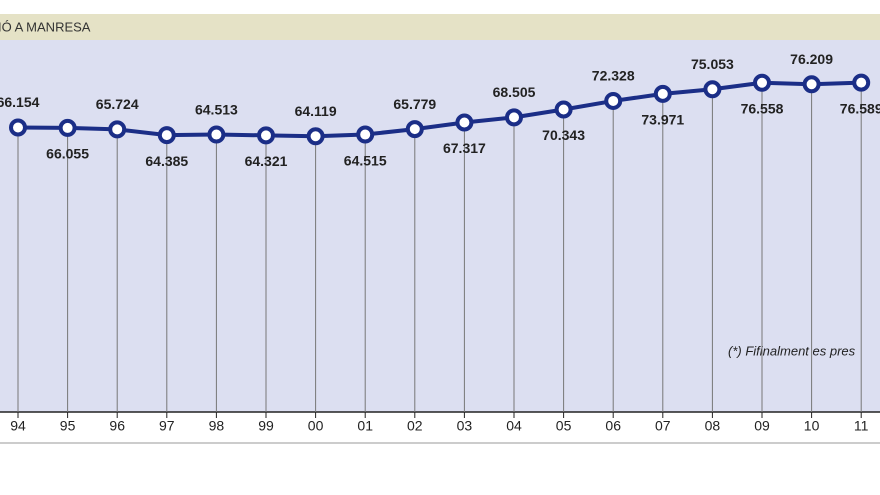 Image resolution: width=880 pixels, height=495 pixels. I want to click on value-label: 65.724, so click(117, 104).